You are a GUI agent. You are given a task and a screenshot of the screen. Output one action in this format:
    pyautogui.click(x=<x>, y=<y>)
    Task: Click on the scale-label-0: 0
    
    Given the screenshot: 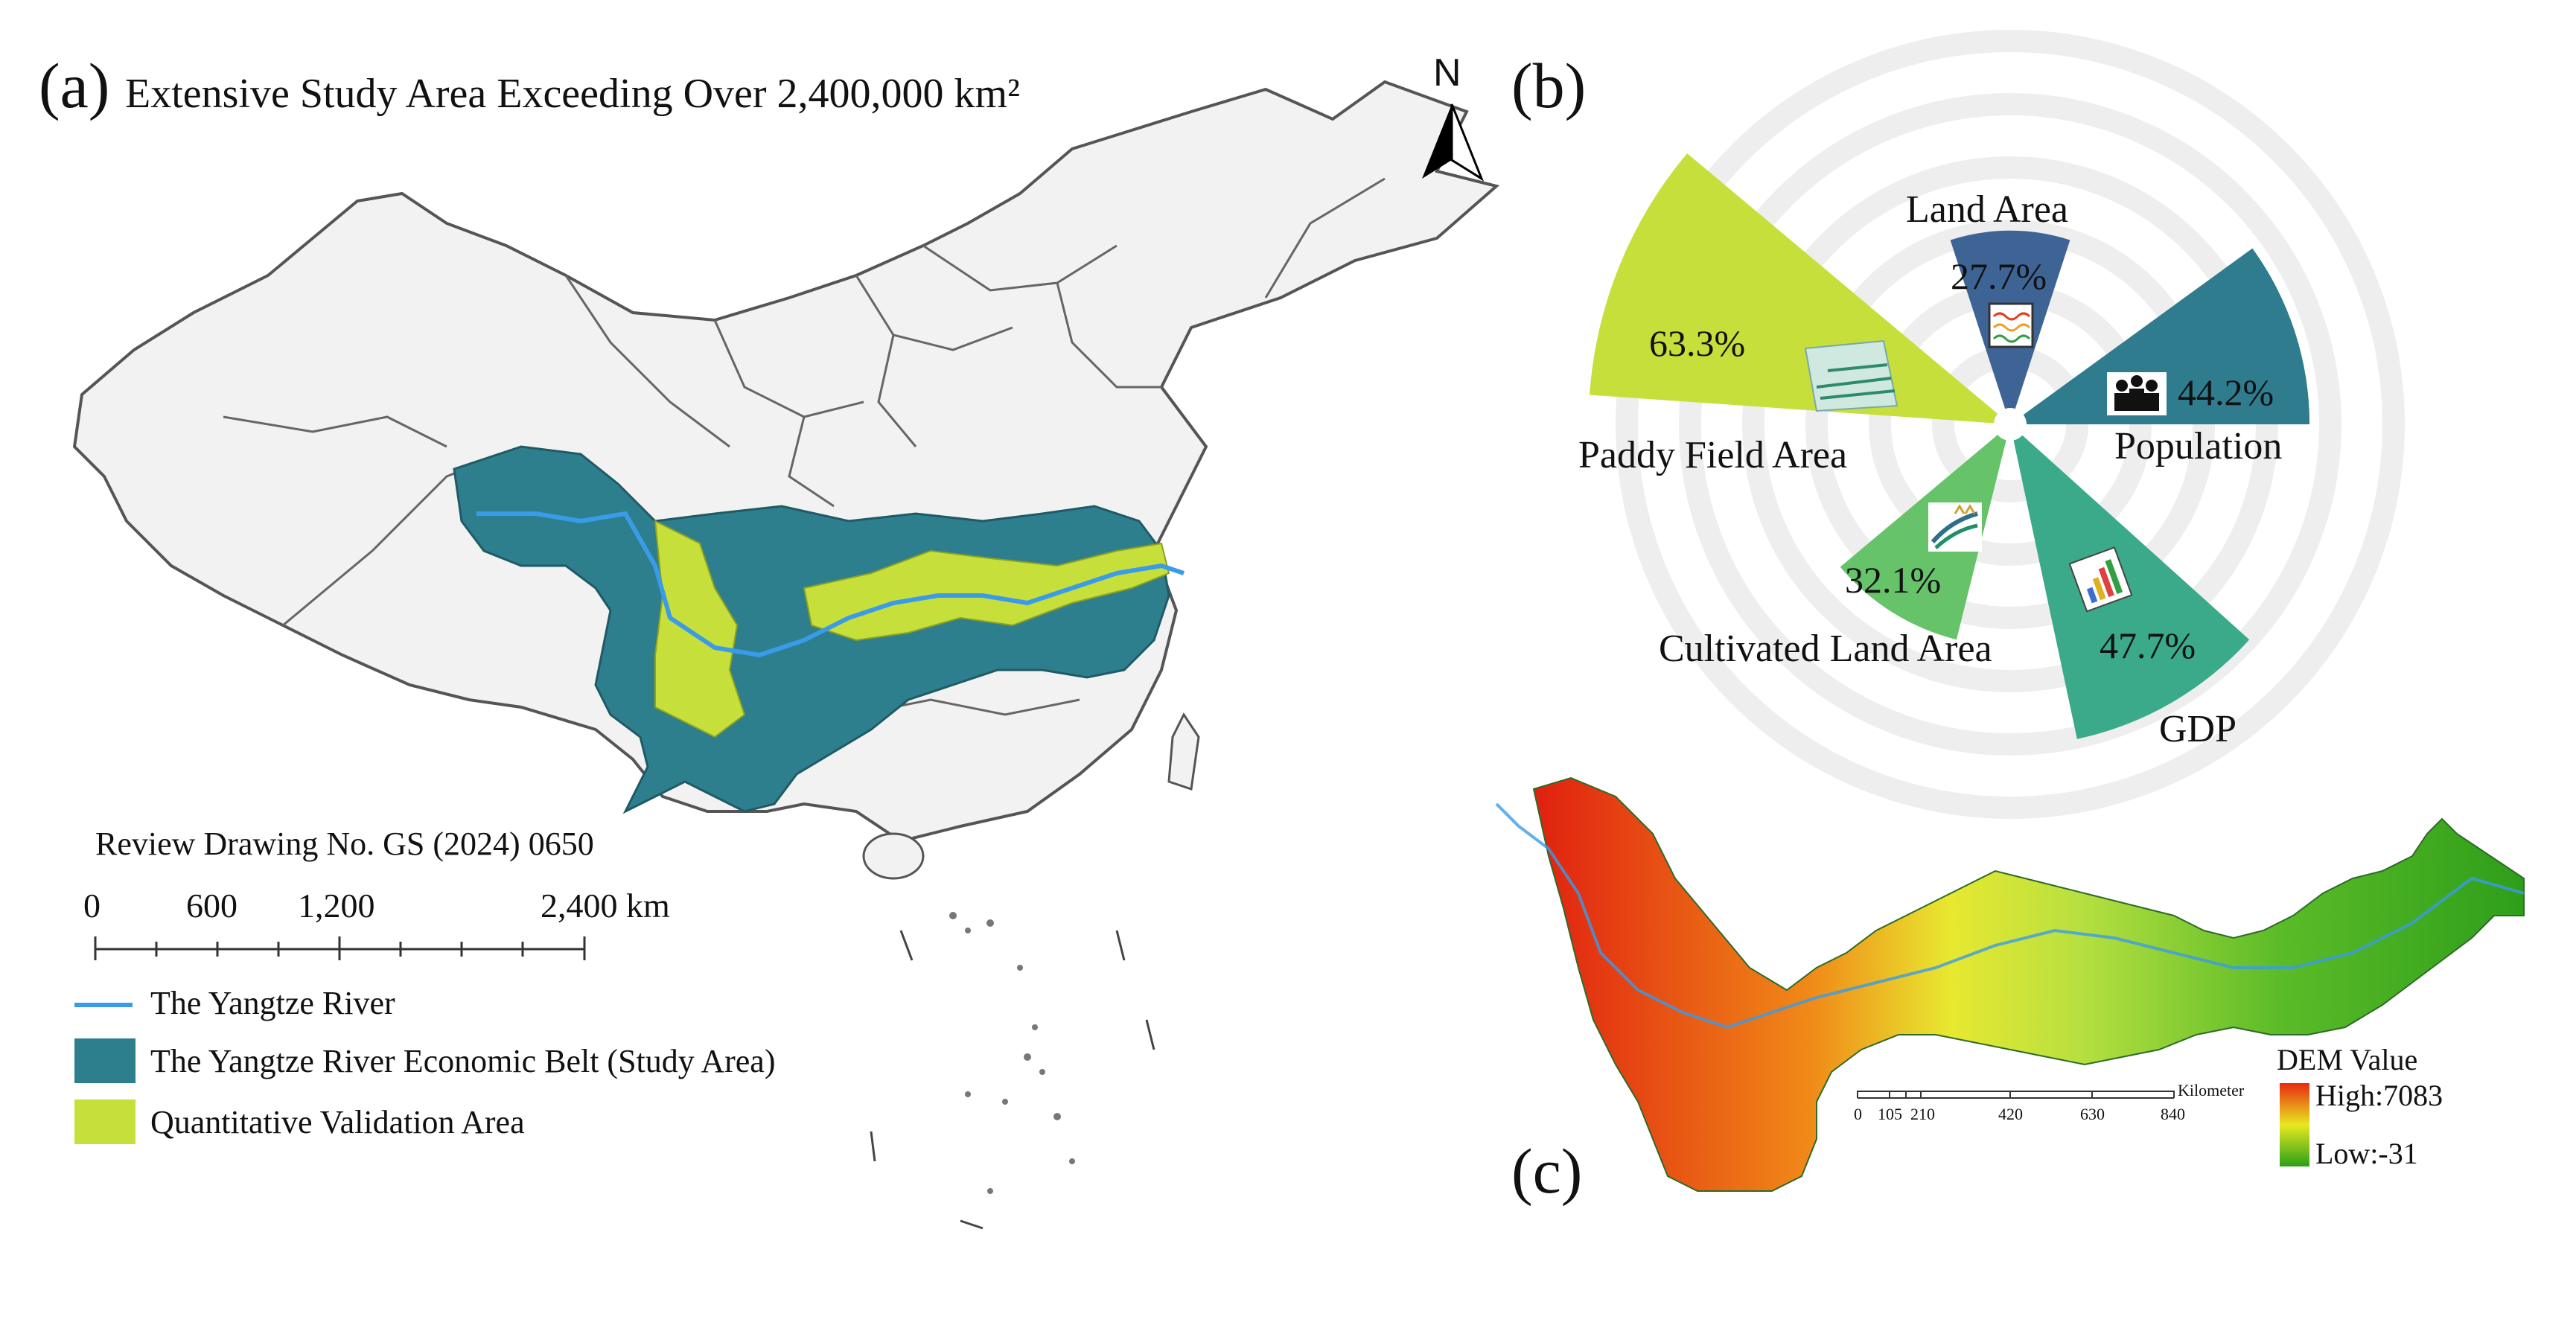 What is the action you would take?
    pyautogui.click(x=92, y=906)
    